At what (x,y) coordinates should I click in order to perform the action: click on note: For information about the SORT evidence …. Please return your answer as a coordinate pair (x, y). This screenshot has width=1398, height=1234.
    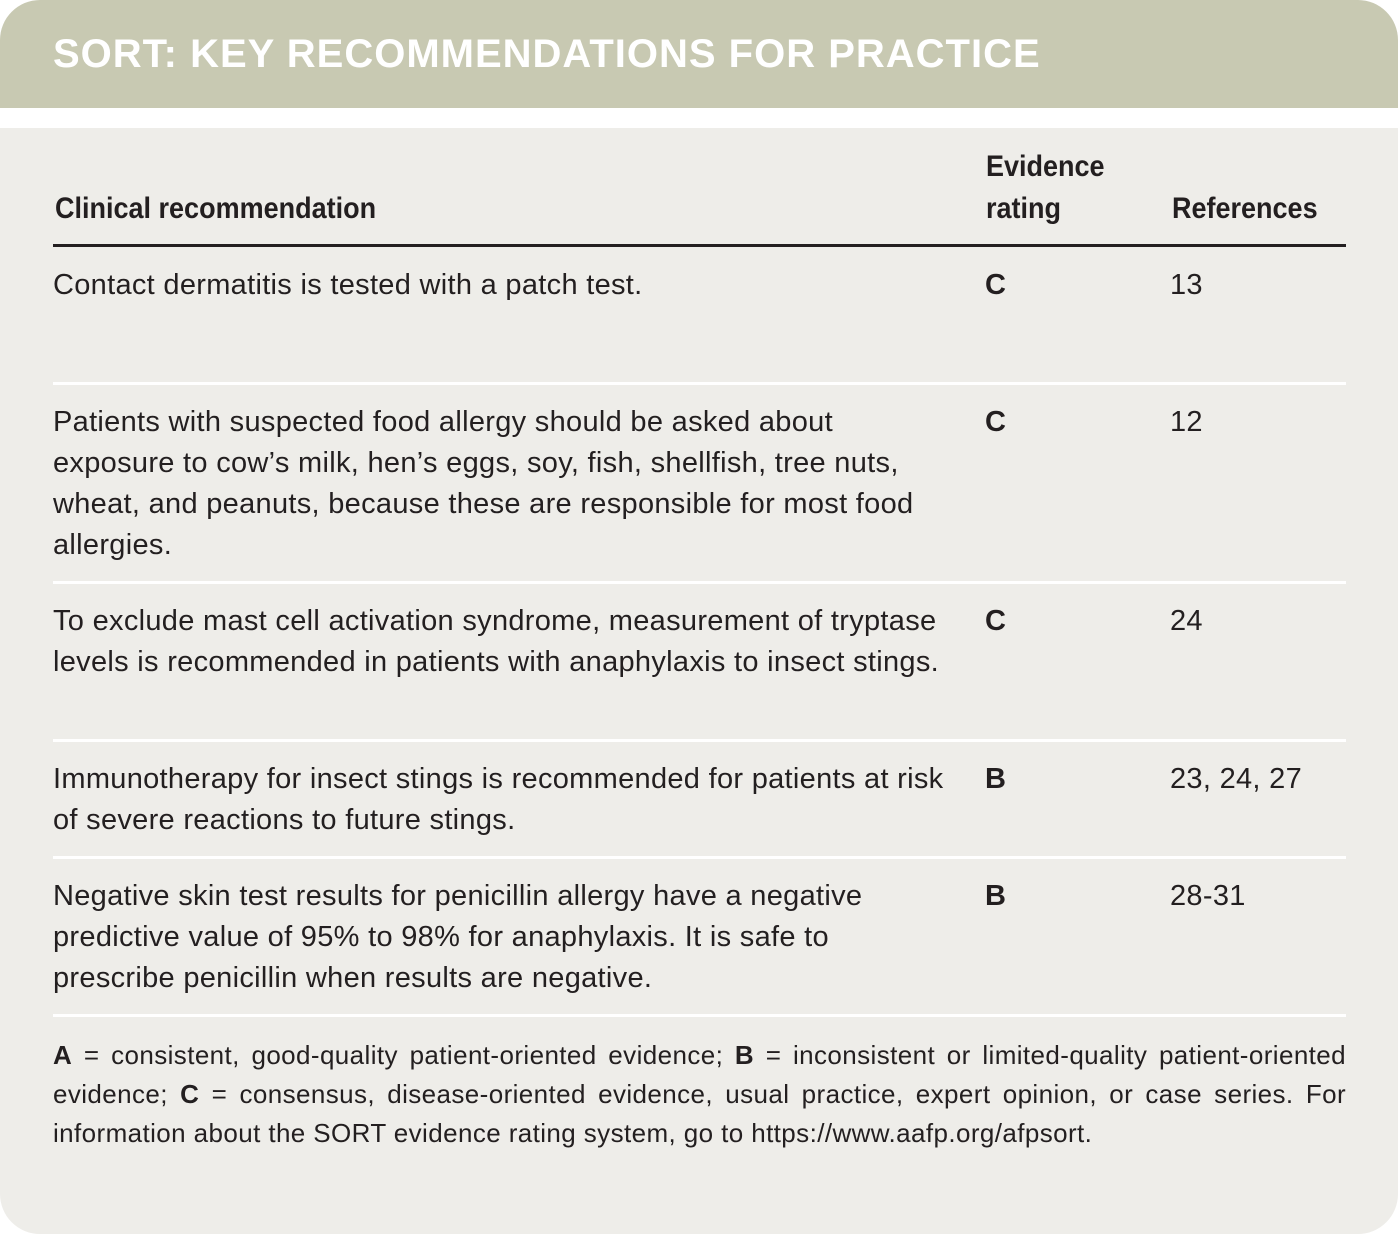
    Looking at the image, I should click on (700, 1113).